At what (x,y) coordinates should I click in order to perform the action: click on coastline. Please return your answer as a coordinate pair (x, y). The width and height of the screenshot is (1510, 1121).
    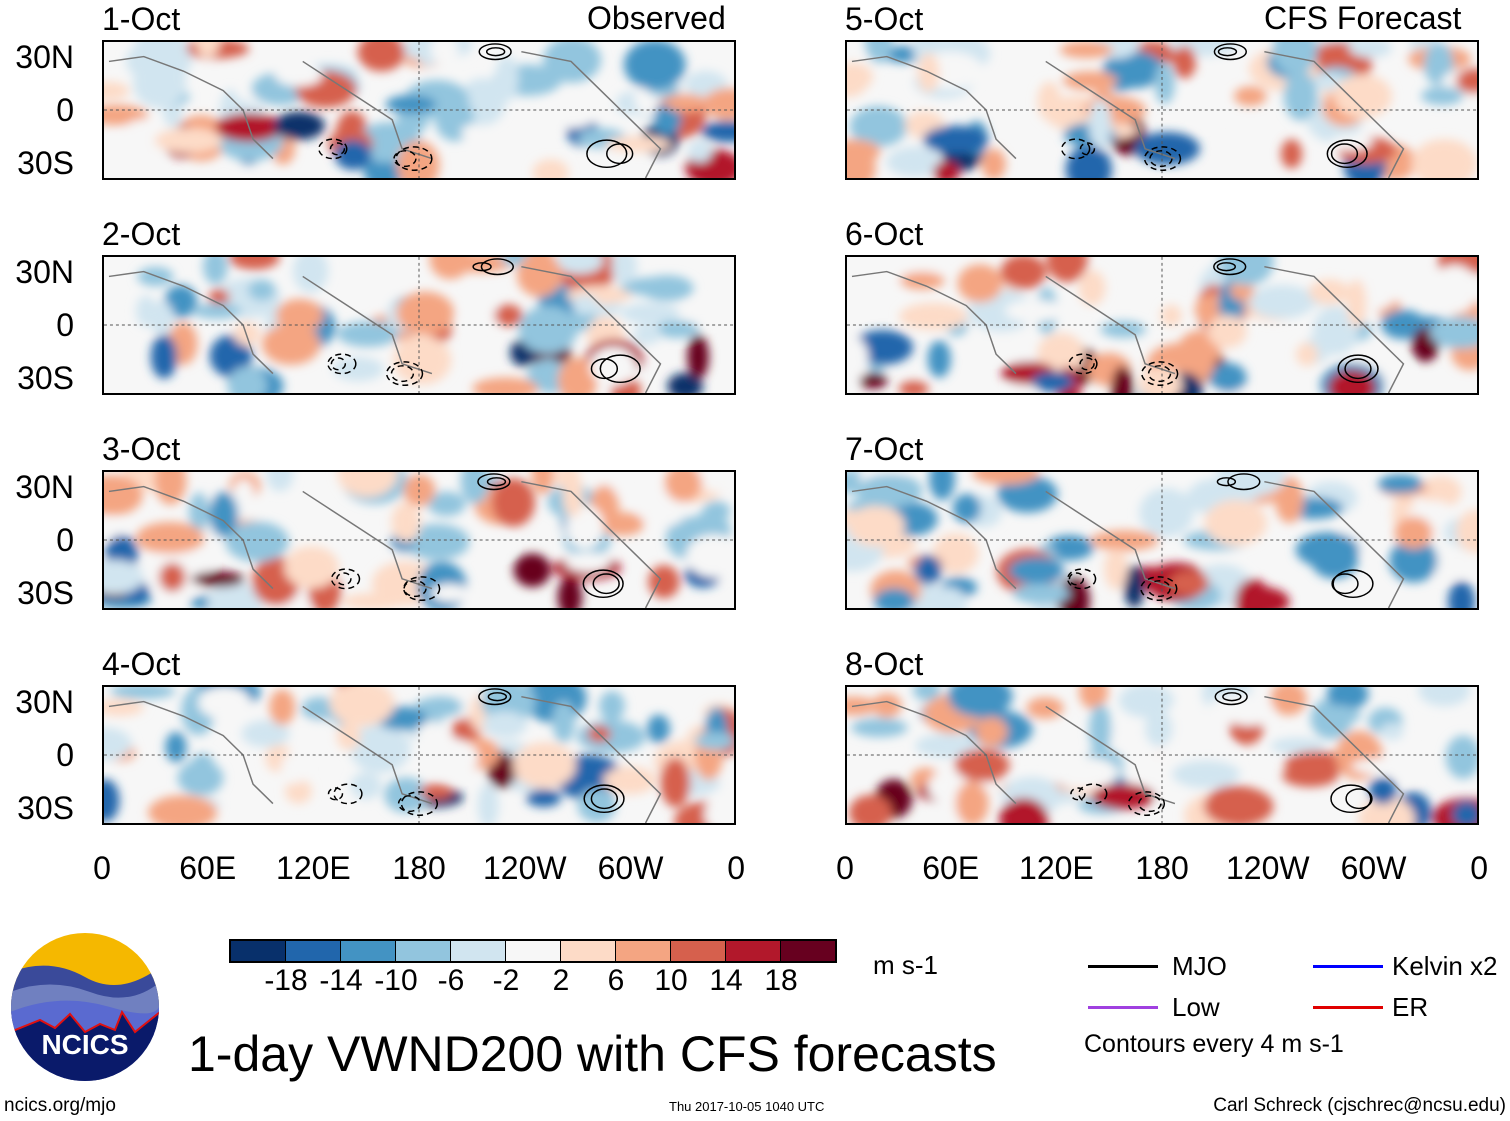
    Looking at the image, I should click on (1128, 114).